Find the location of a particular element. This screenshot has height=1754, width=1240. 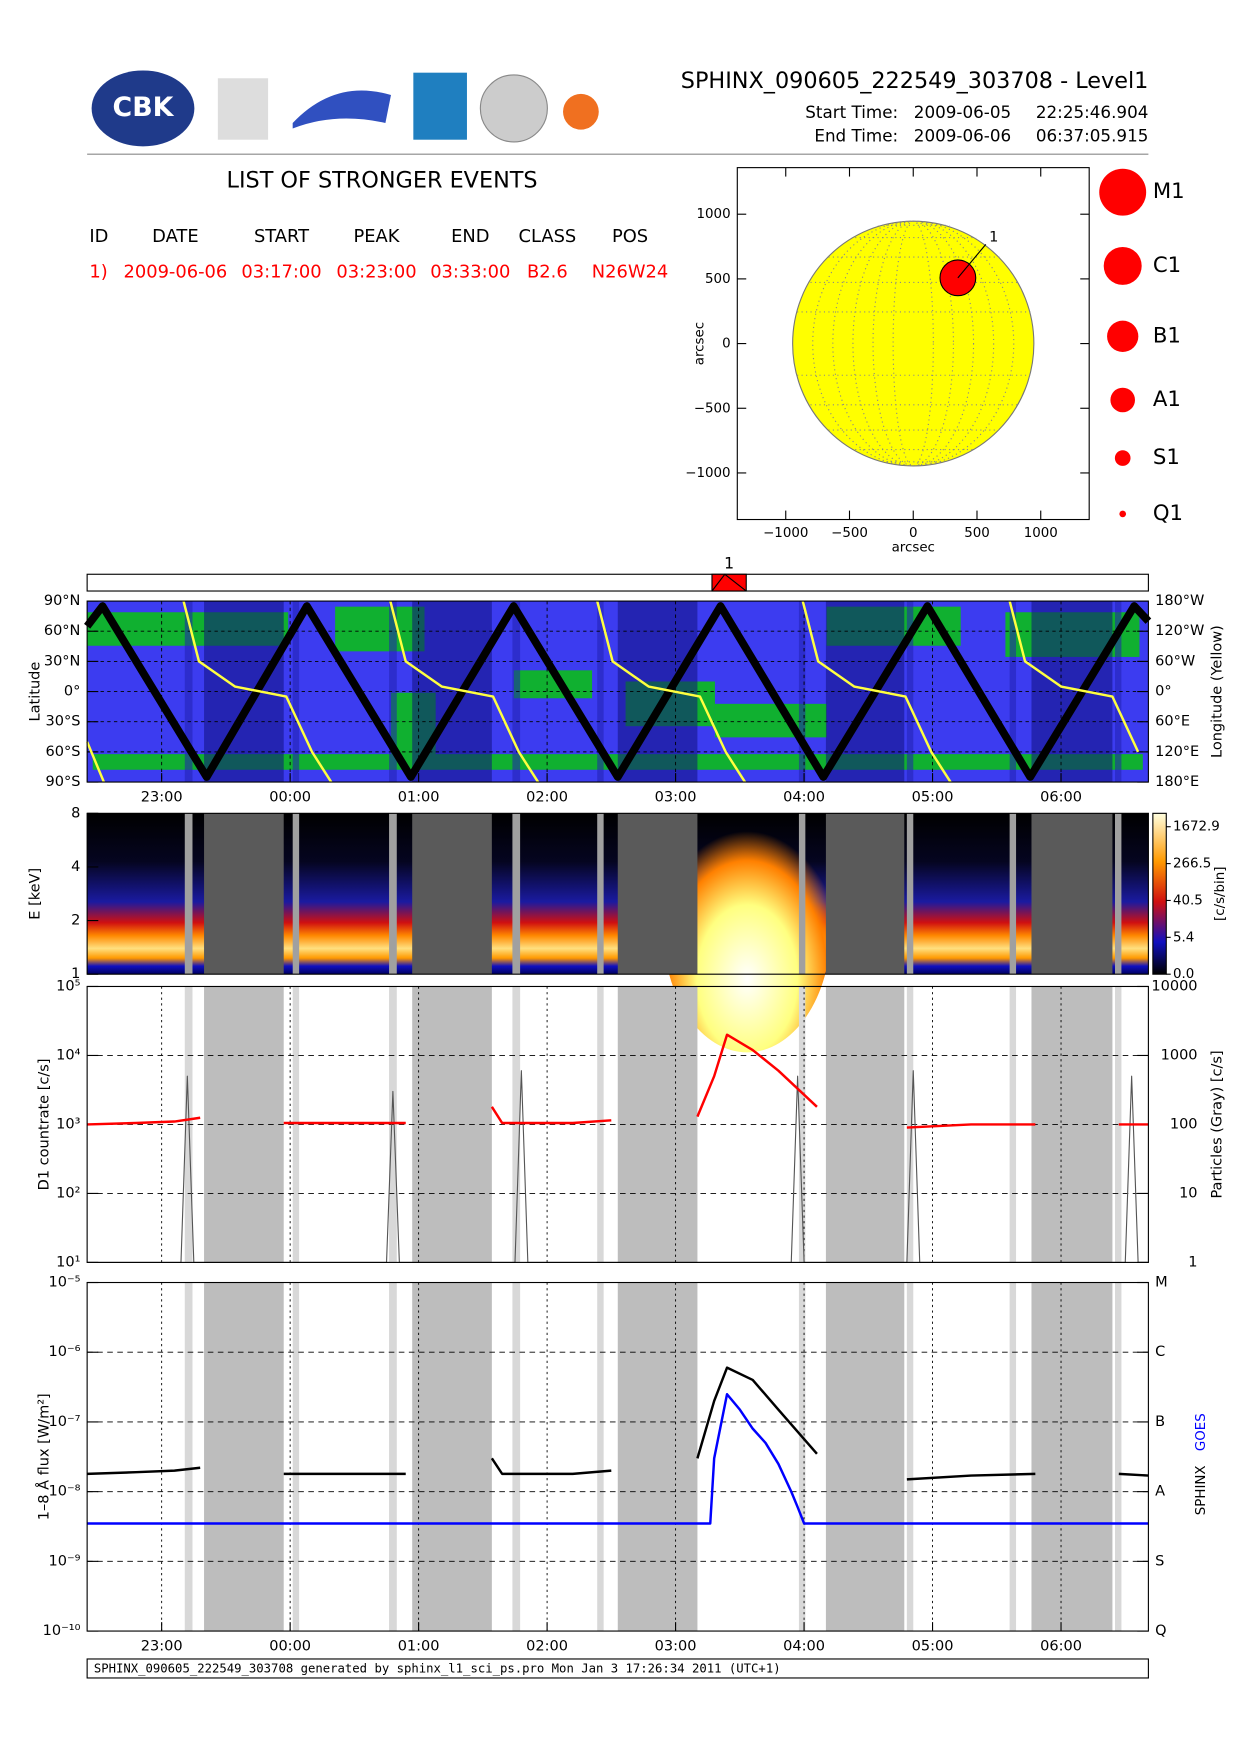

x-tick-label: 04:00 is located at coordinates (804, 798).